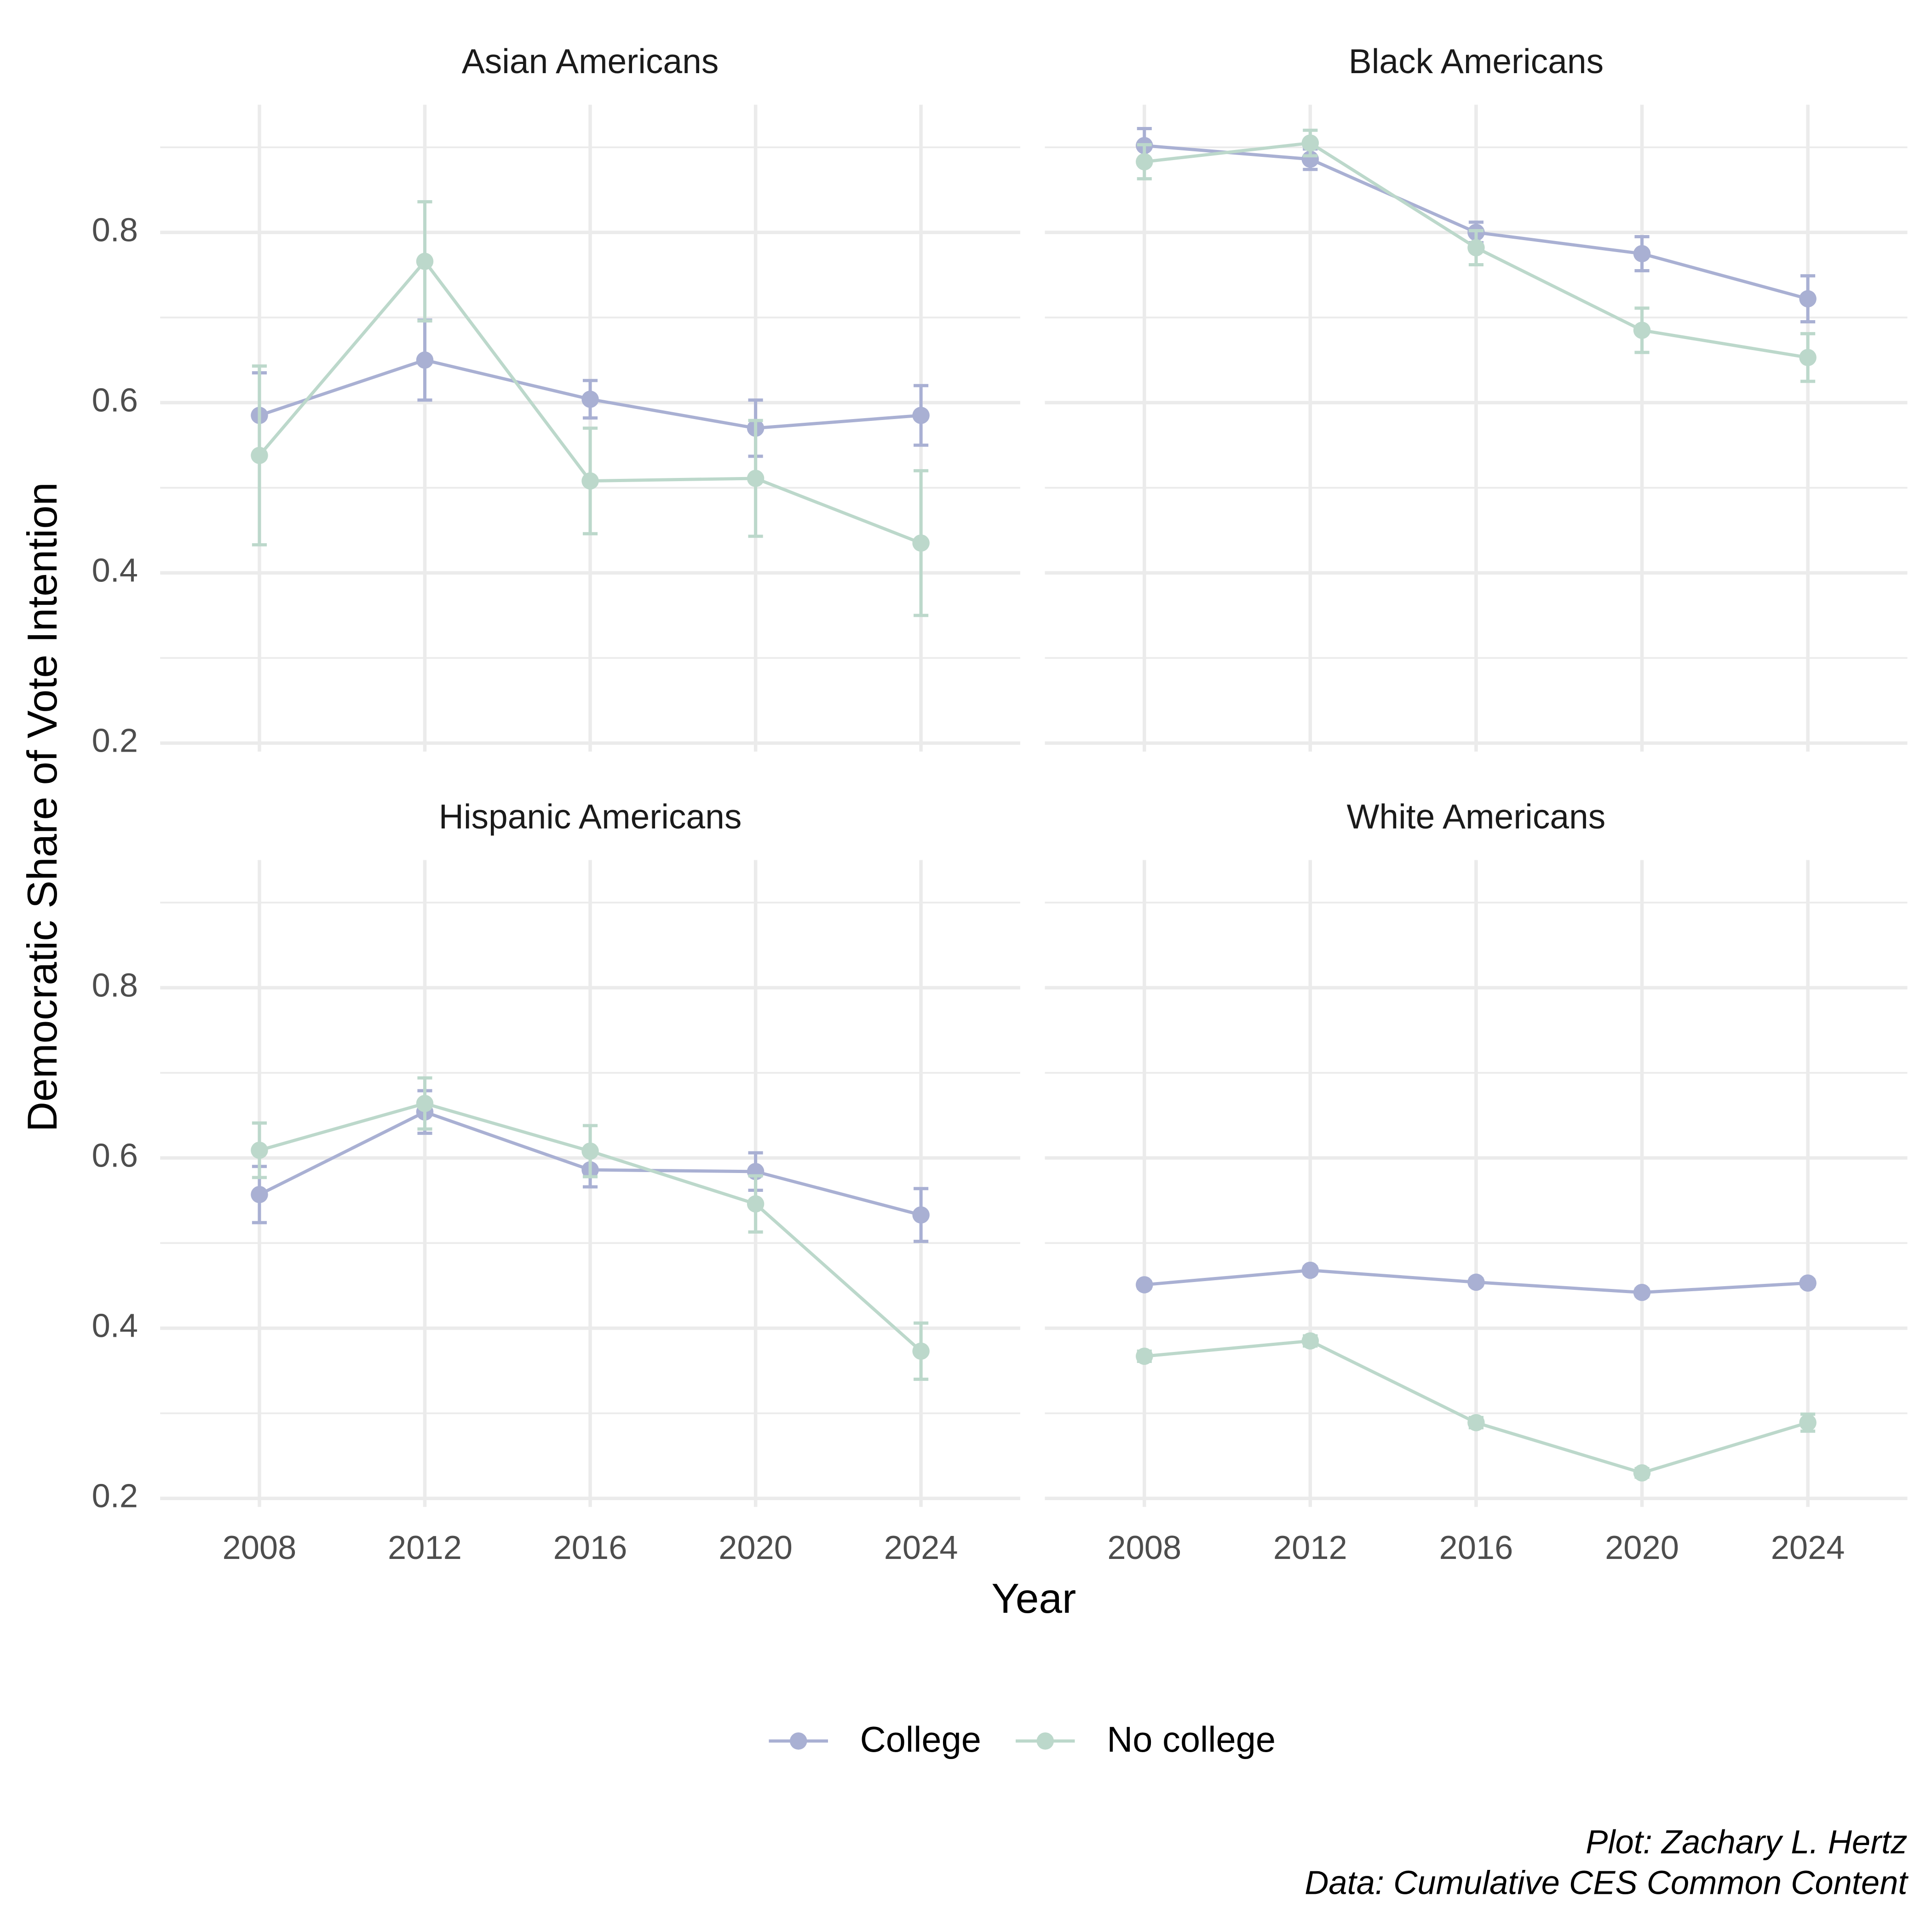 The image size is (1932, 1932). I want to click on facet-title: Hispanic Americans, so click(590, 816).